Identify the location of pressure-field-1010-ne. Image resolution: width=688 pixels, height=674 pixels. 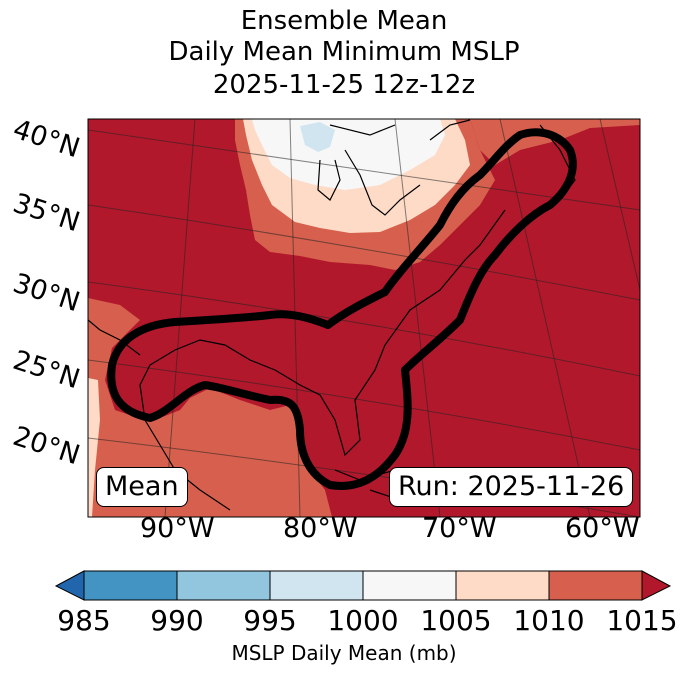
(555, 142).